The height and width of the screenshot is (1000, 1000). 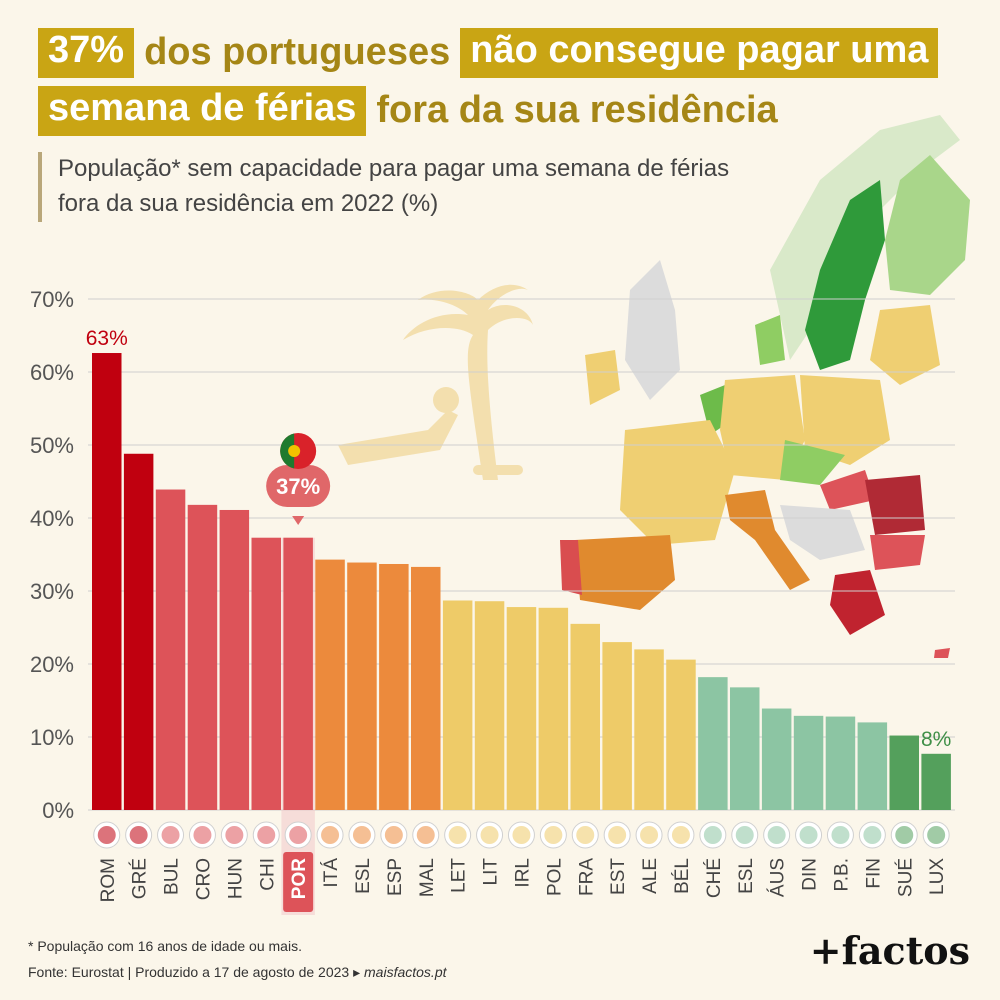 I want to click on title-highlight-1: 37%, so click(x=86, y=53).